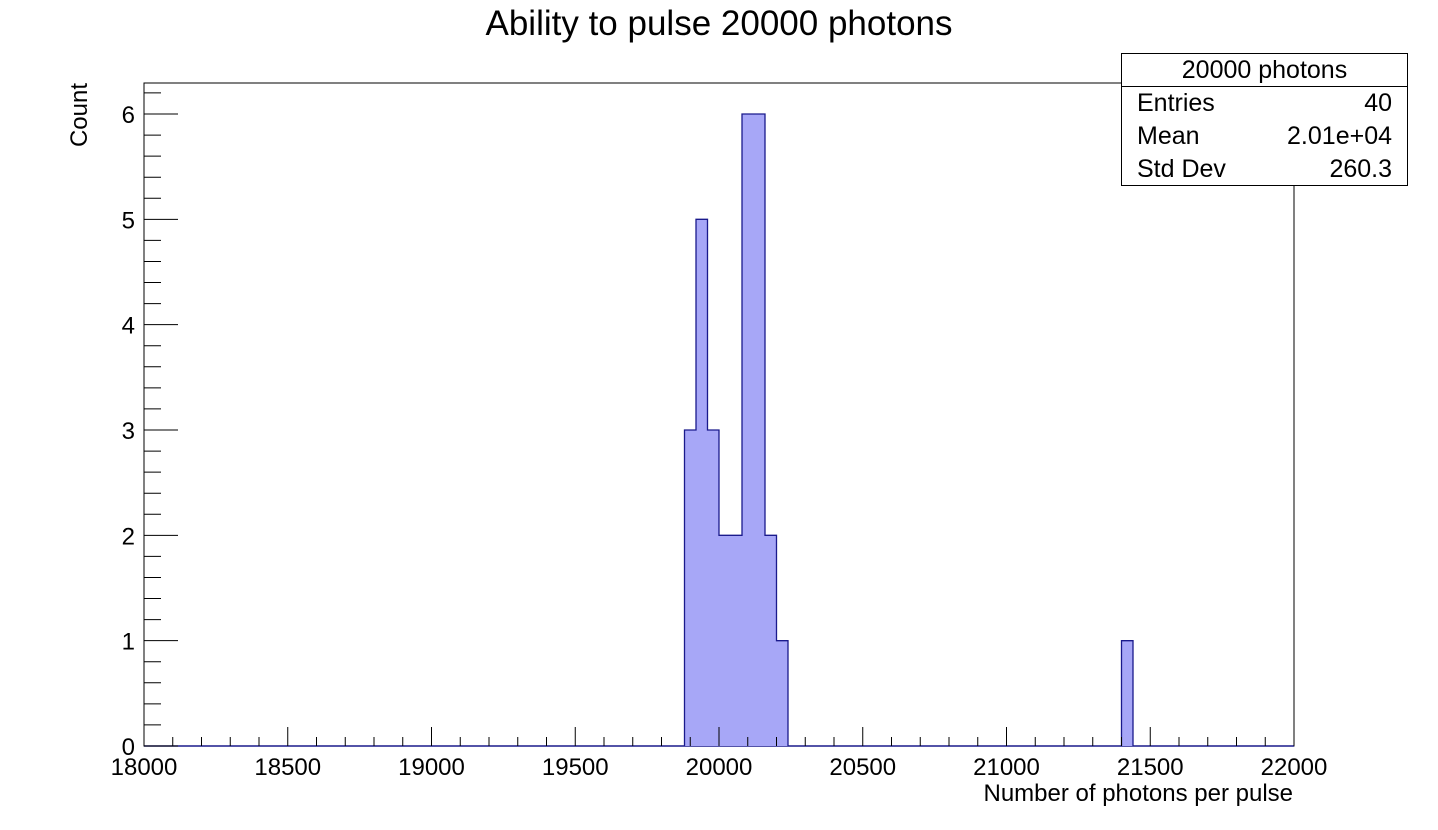  Describe the element at coordinates (128, 642) in the screenshot. I see `y-tick-label: 1` at that location.